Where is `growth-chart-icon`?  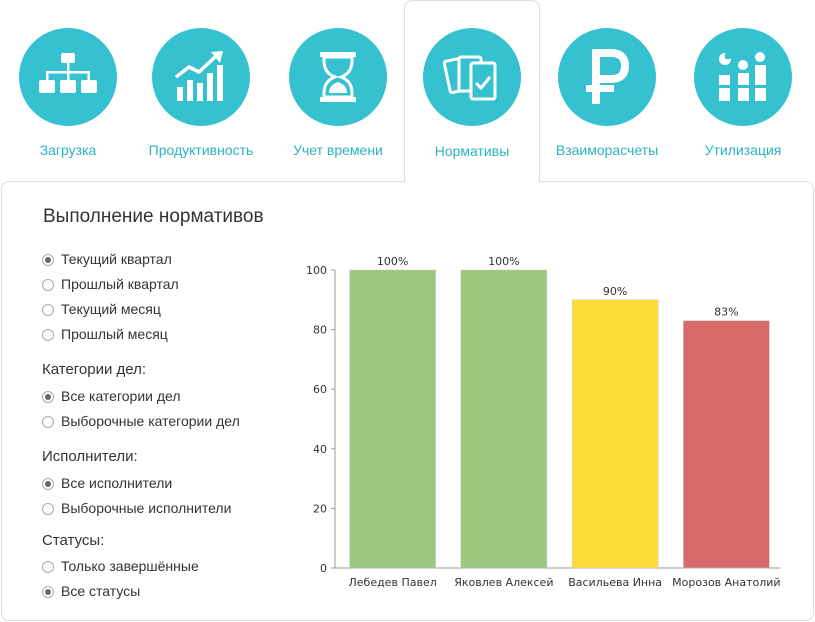 growth-chart-icon is located at coordinates (198, 76).